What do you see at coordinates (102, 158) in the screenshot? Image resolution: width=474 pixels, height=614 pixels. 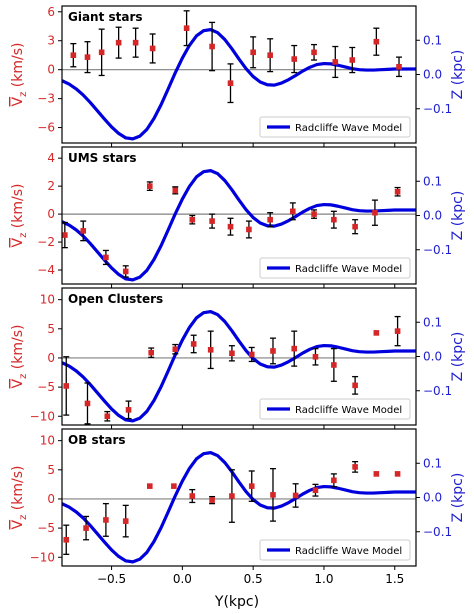 I see `panel-title: UMS stars` at bounding box center [102, 158].